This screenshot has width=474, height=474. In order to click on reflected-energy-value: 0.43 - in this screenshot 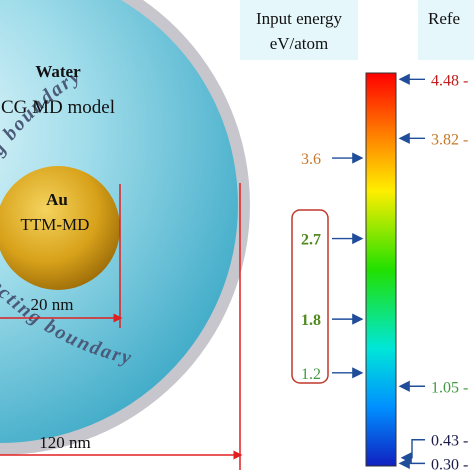, I will do `click(449, 441)`.